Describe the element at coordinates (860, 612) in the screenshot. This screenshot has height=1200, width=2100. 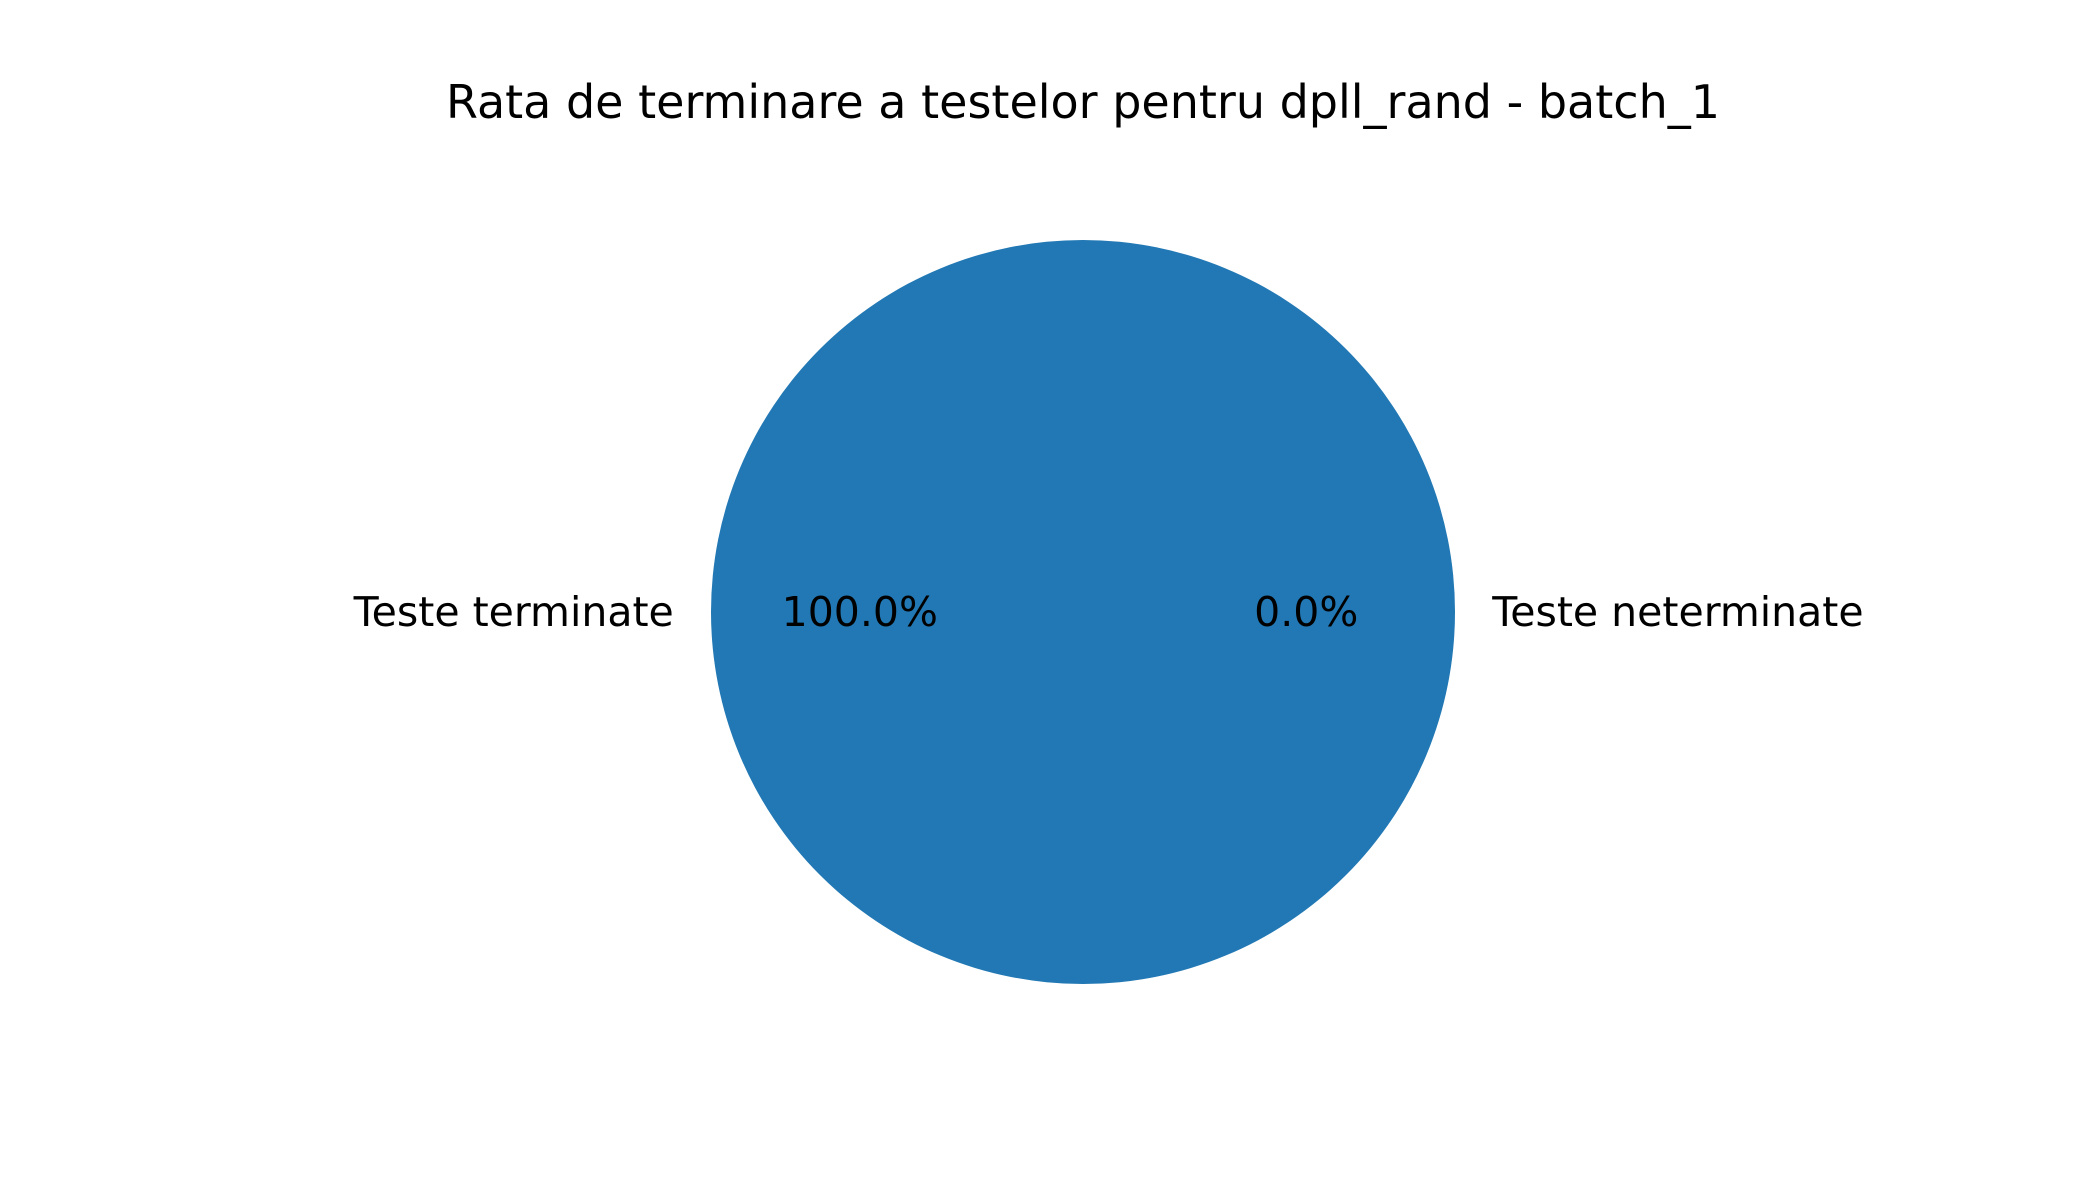
I see `percent-label-completed: 100.0%` at that location.